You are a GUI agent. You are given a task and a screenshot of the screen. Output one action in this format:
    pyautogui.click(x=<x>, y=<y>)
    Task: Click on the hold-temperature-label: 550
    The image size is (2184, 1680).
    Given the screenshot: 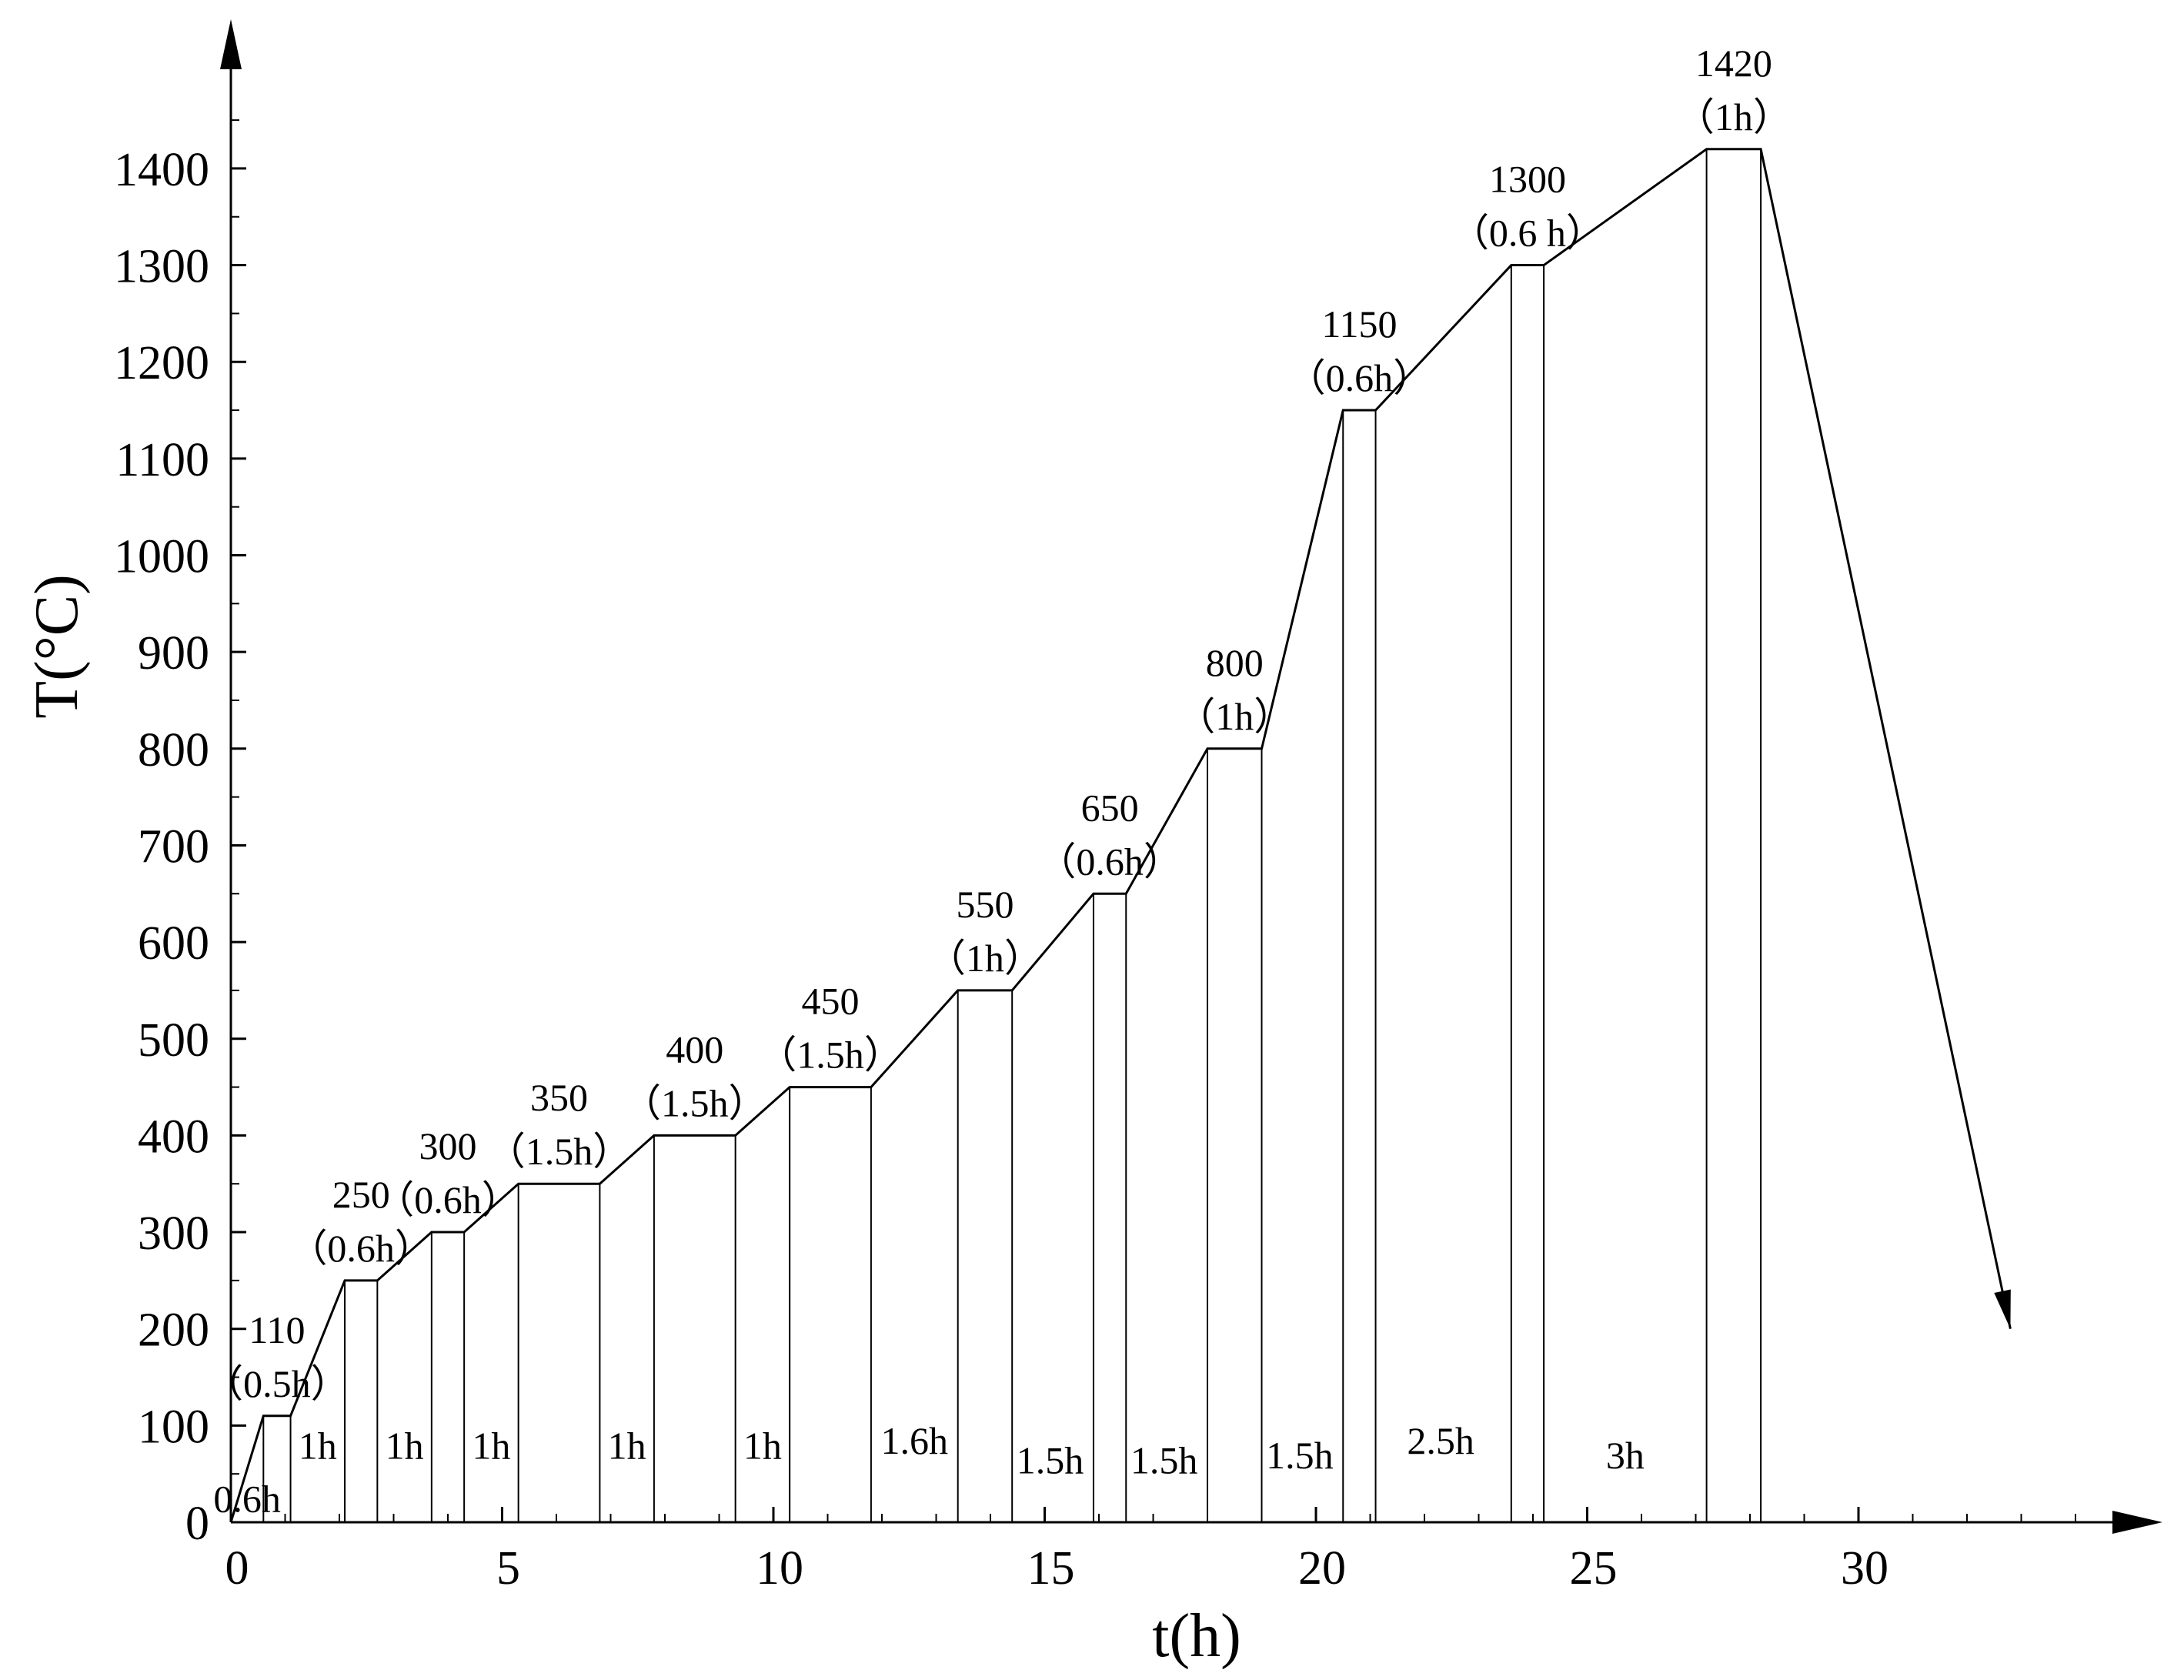 What is the action you would take?
    pyautogui.click(x=985, y=905)
    